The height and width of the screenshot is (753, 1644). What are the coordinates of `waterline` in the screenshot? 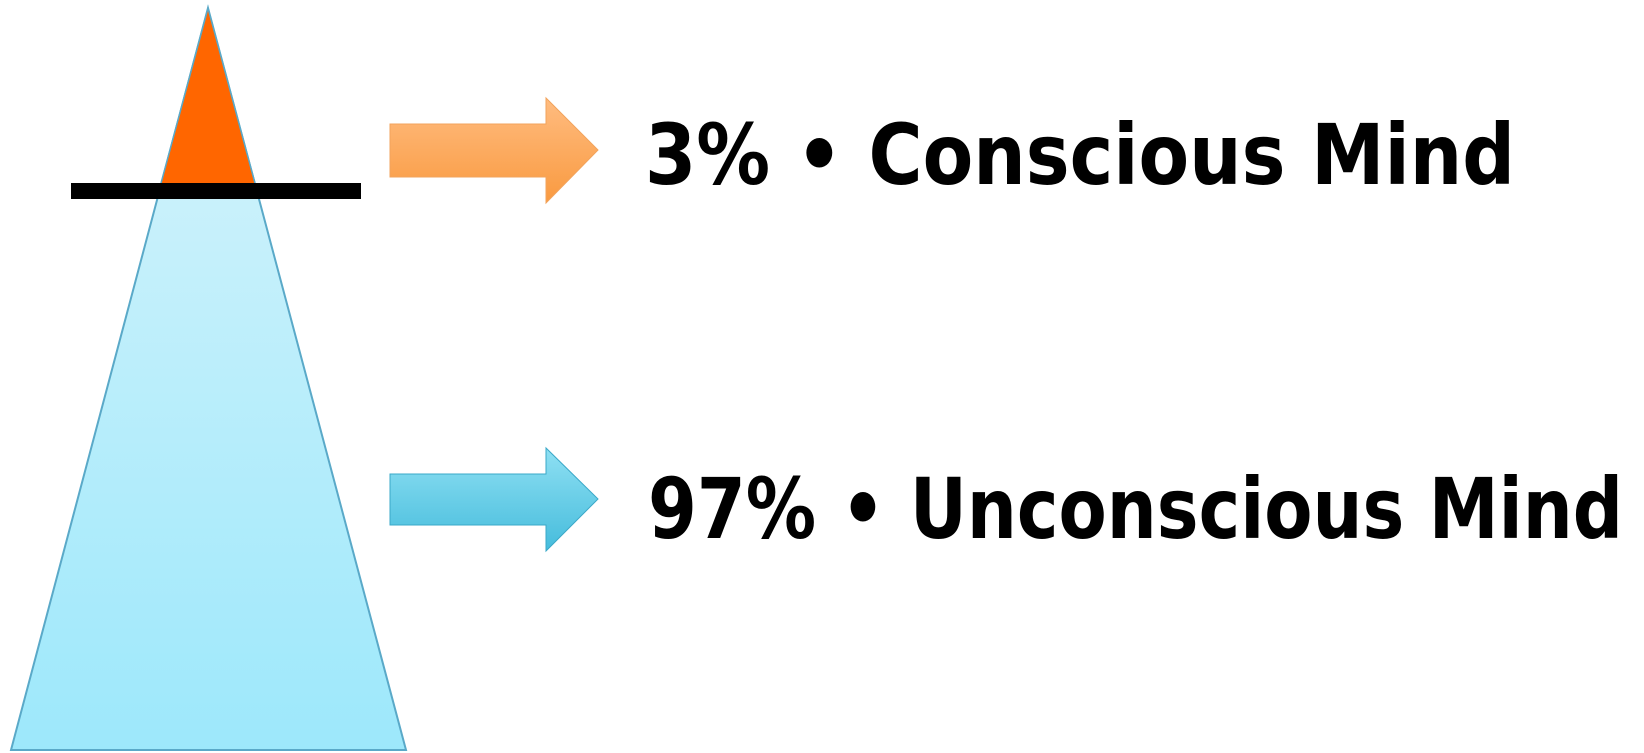 It's located at (216, 191).